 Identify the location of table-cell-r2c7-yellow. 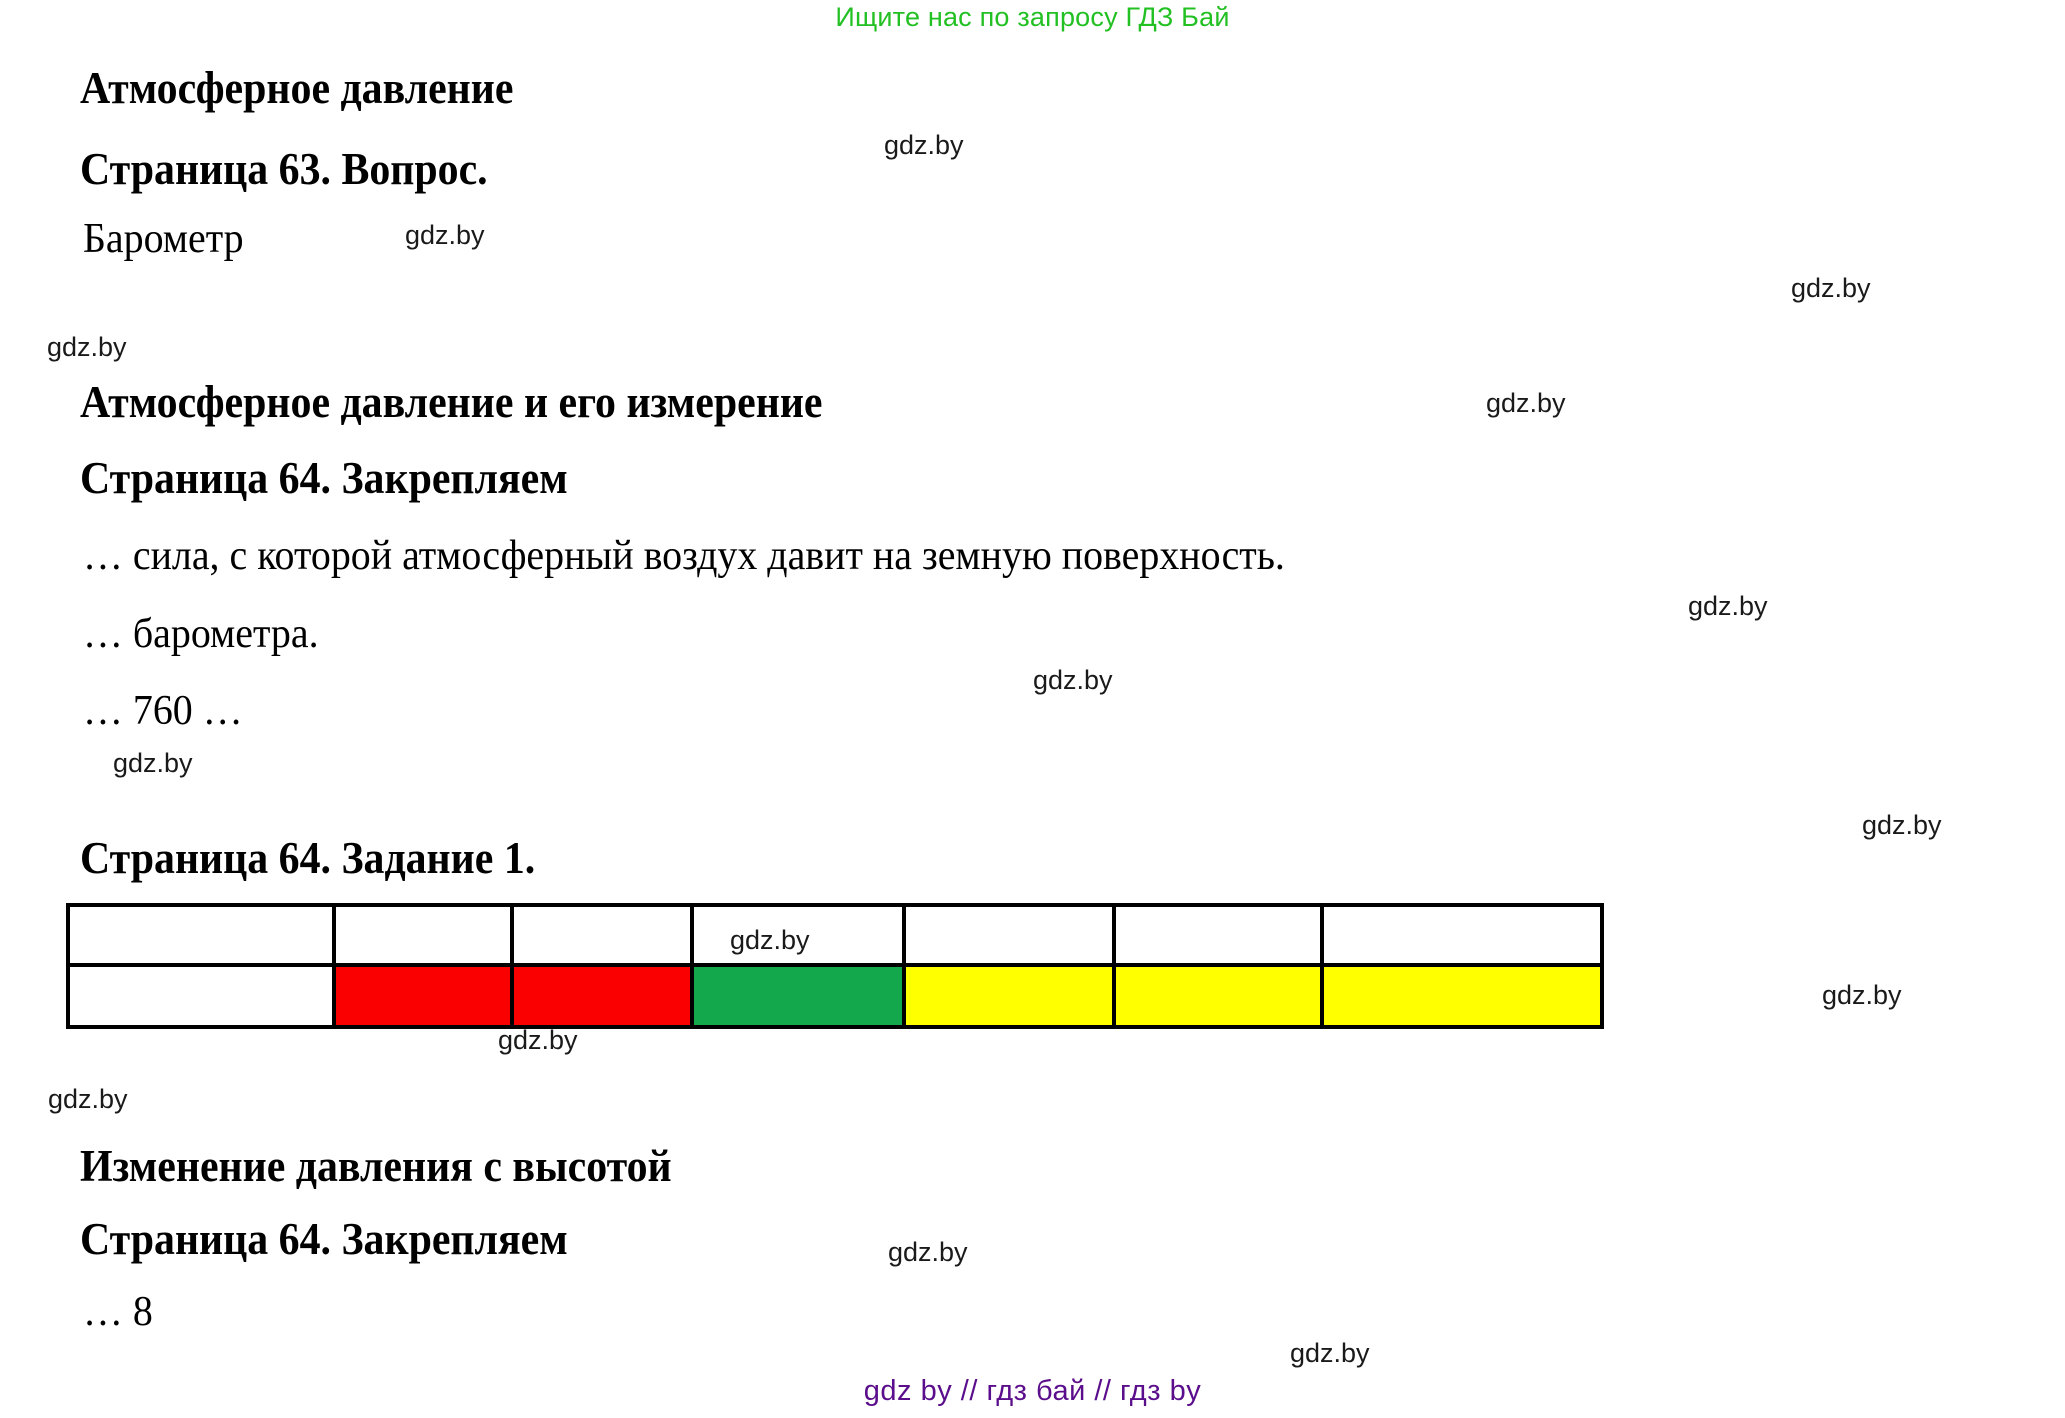
(1462, 996).